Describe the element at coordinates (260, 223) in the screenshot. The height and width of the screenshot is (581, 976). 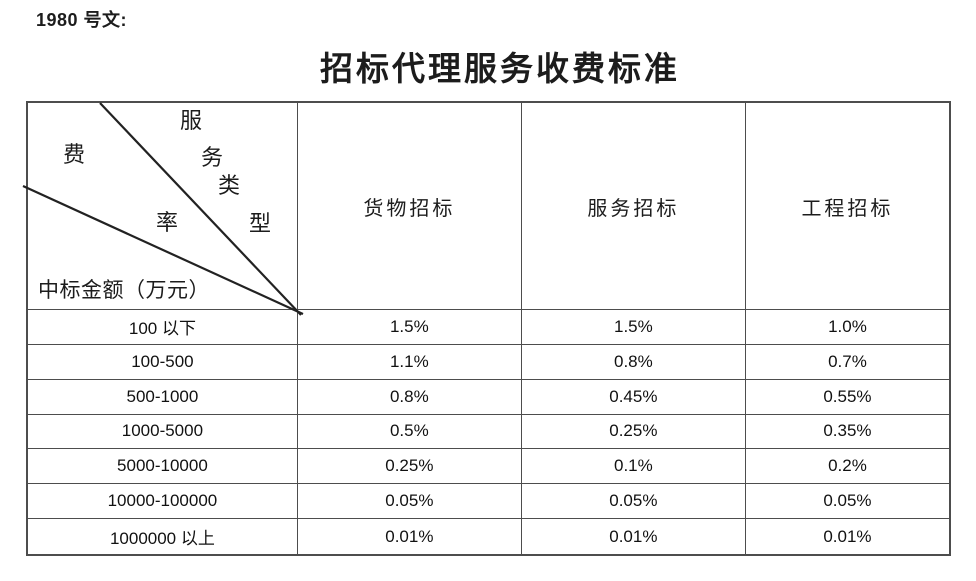
I see `corner-label-service-type-char: 型` at that location.